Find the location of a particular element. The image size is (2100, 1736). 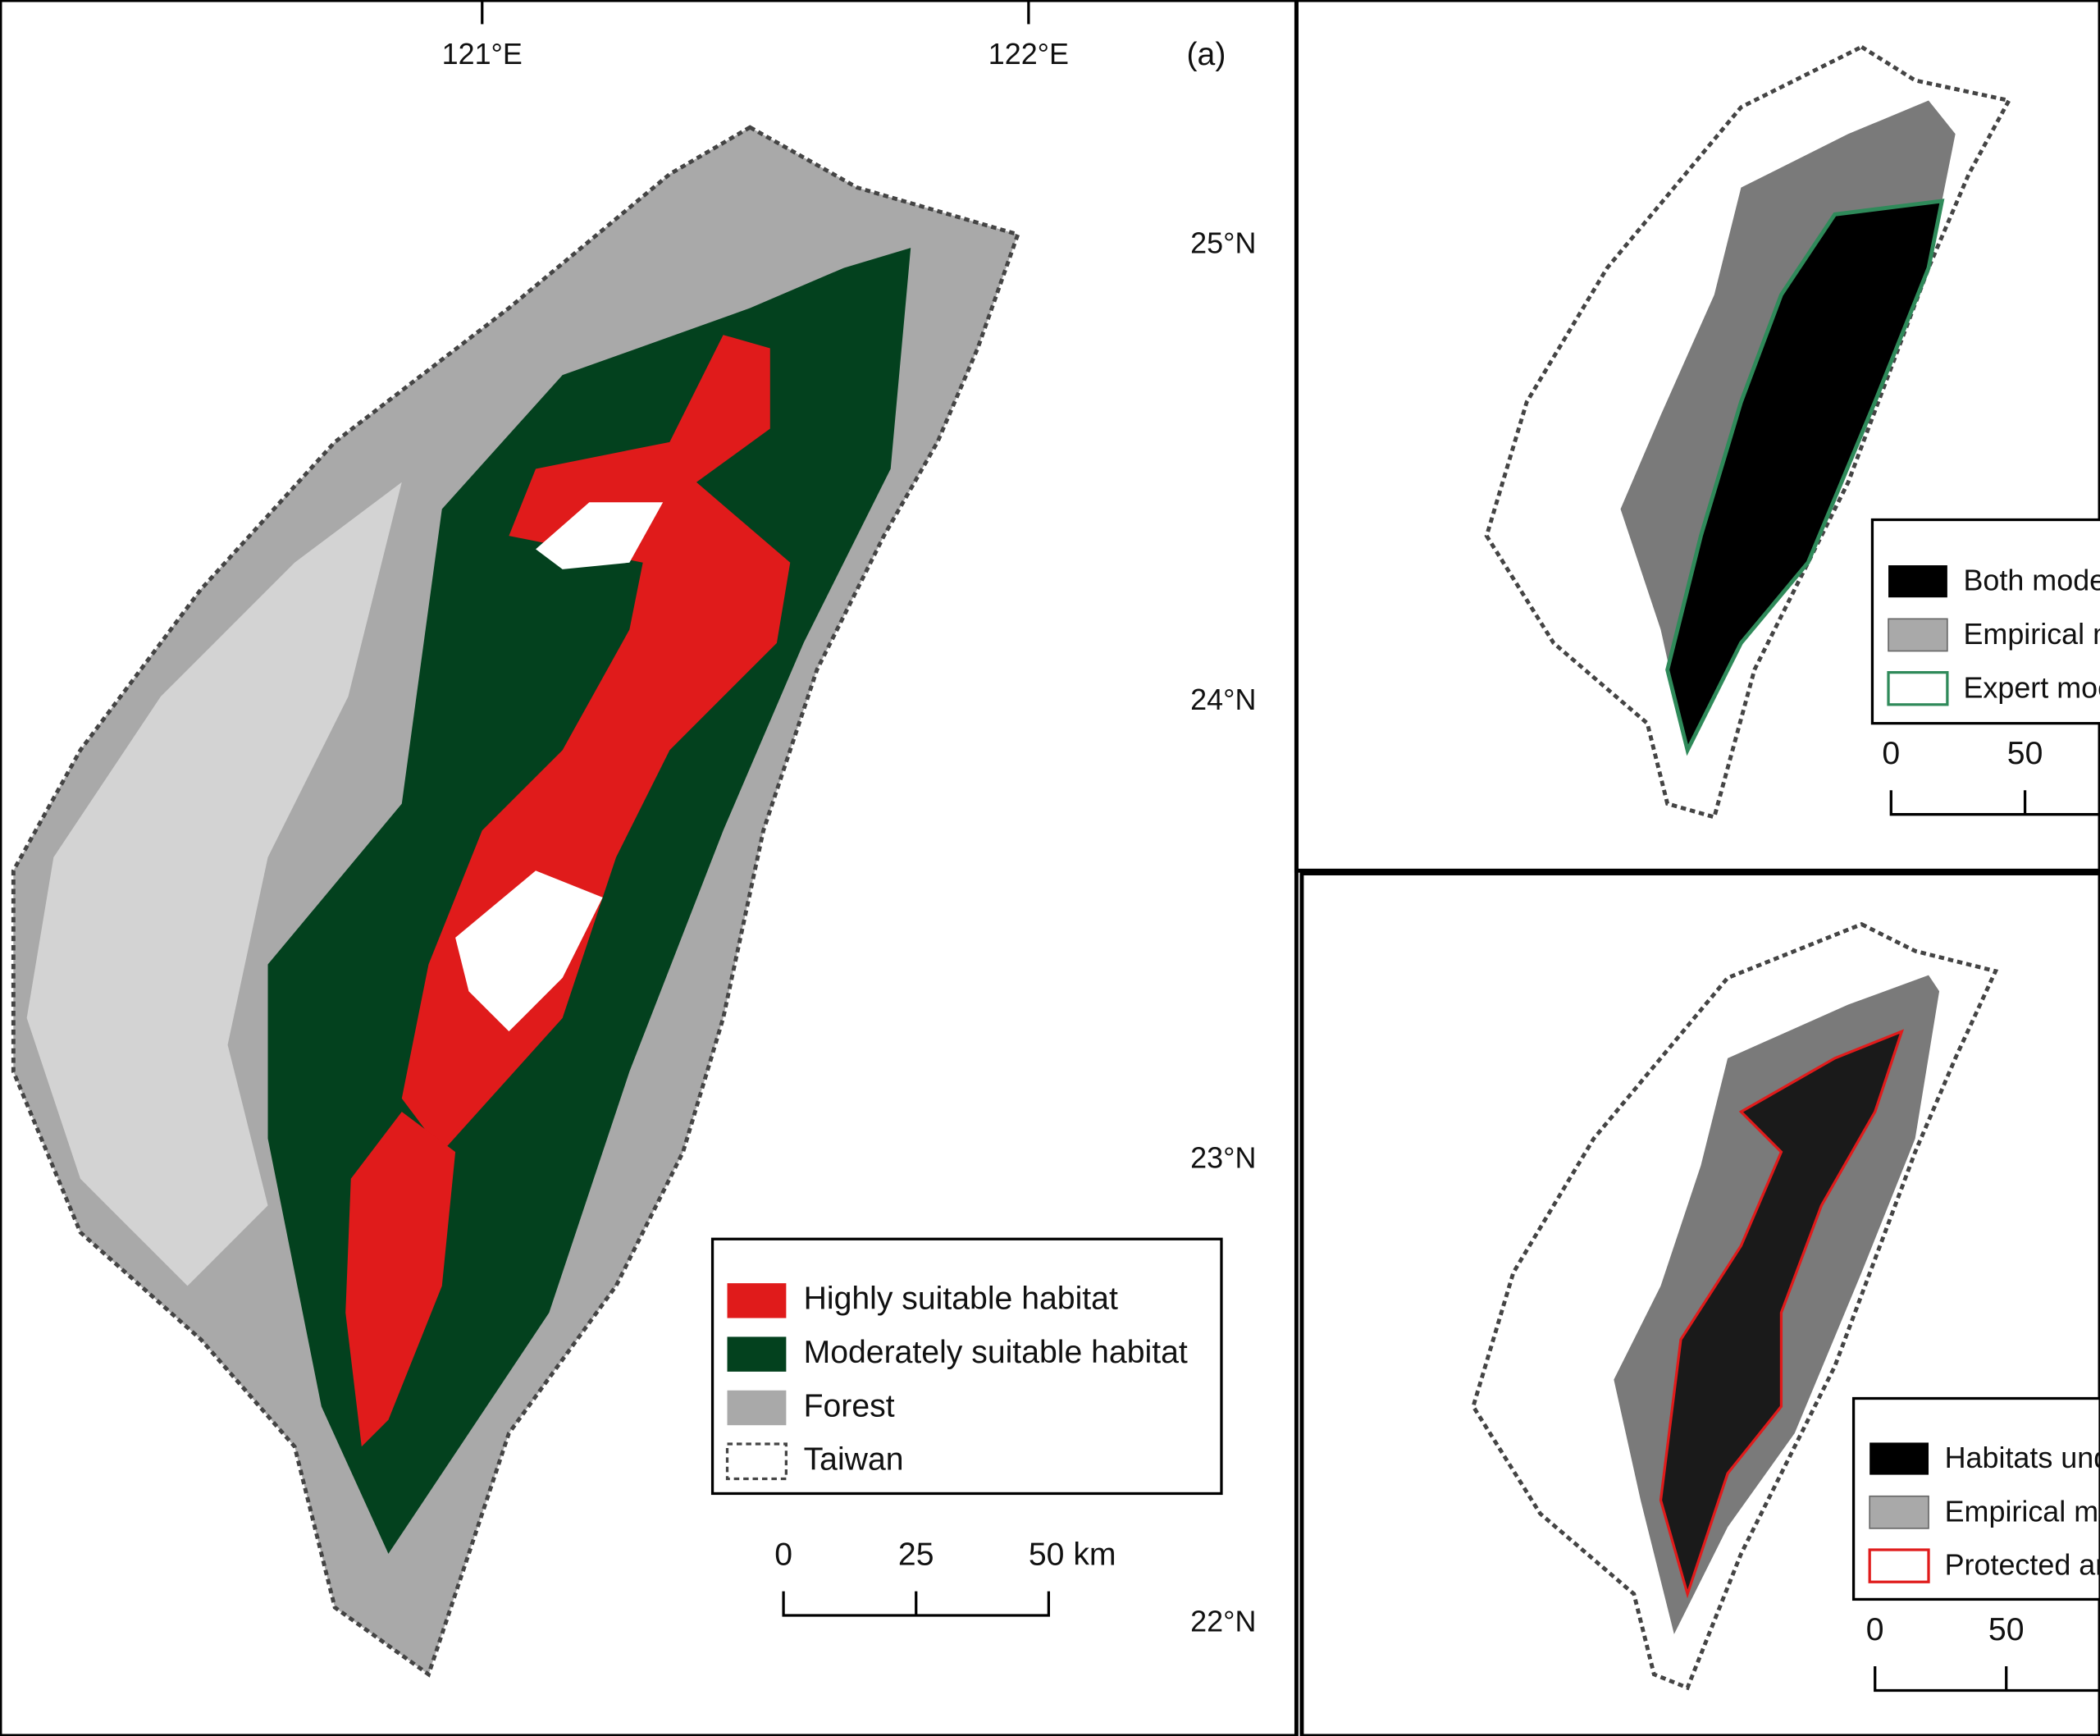

protected-habitat is located at coordinates (1782, 1314).